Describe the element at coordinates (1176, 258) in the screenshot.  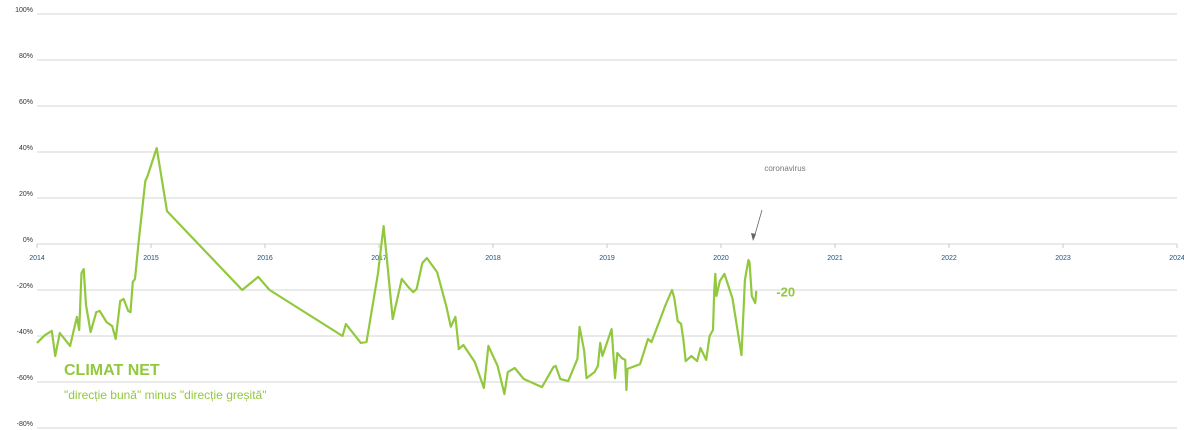
I see `x-tick-label: 2024` at that location.